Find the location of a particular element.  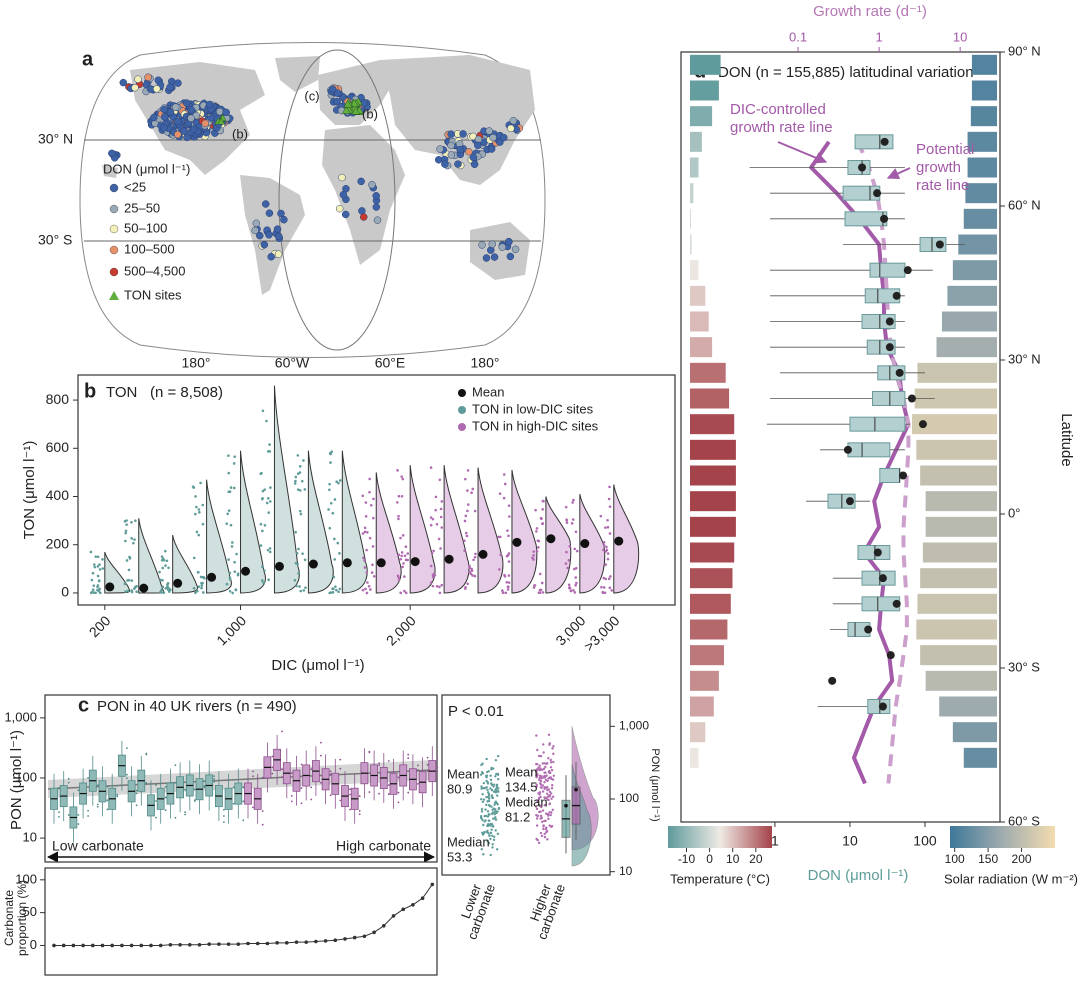

y-tick-label: 10 is located at coordinates (30, 837).